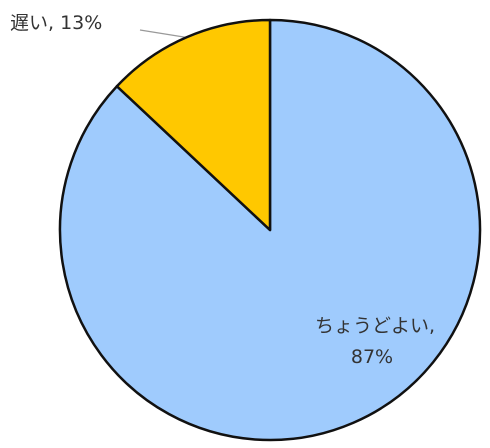  Describe the element at coordinates (29, 23) in the screenshot. I see `category-label: 遅い` at that location.